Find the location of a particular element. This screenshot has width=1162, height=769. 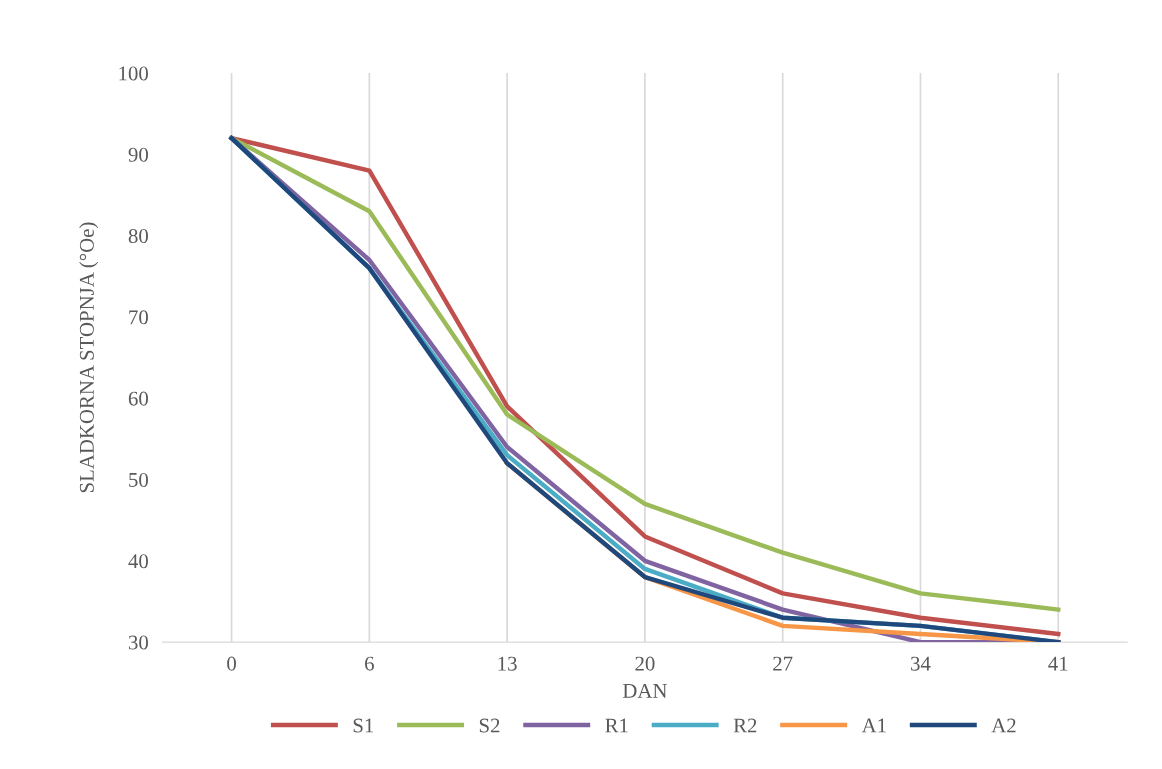

legend-label: S2 is located at coordinates (489, 725).